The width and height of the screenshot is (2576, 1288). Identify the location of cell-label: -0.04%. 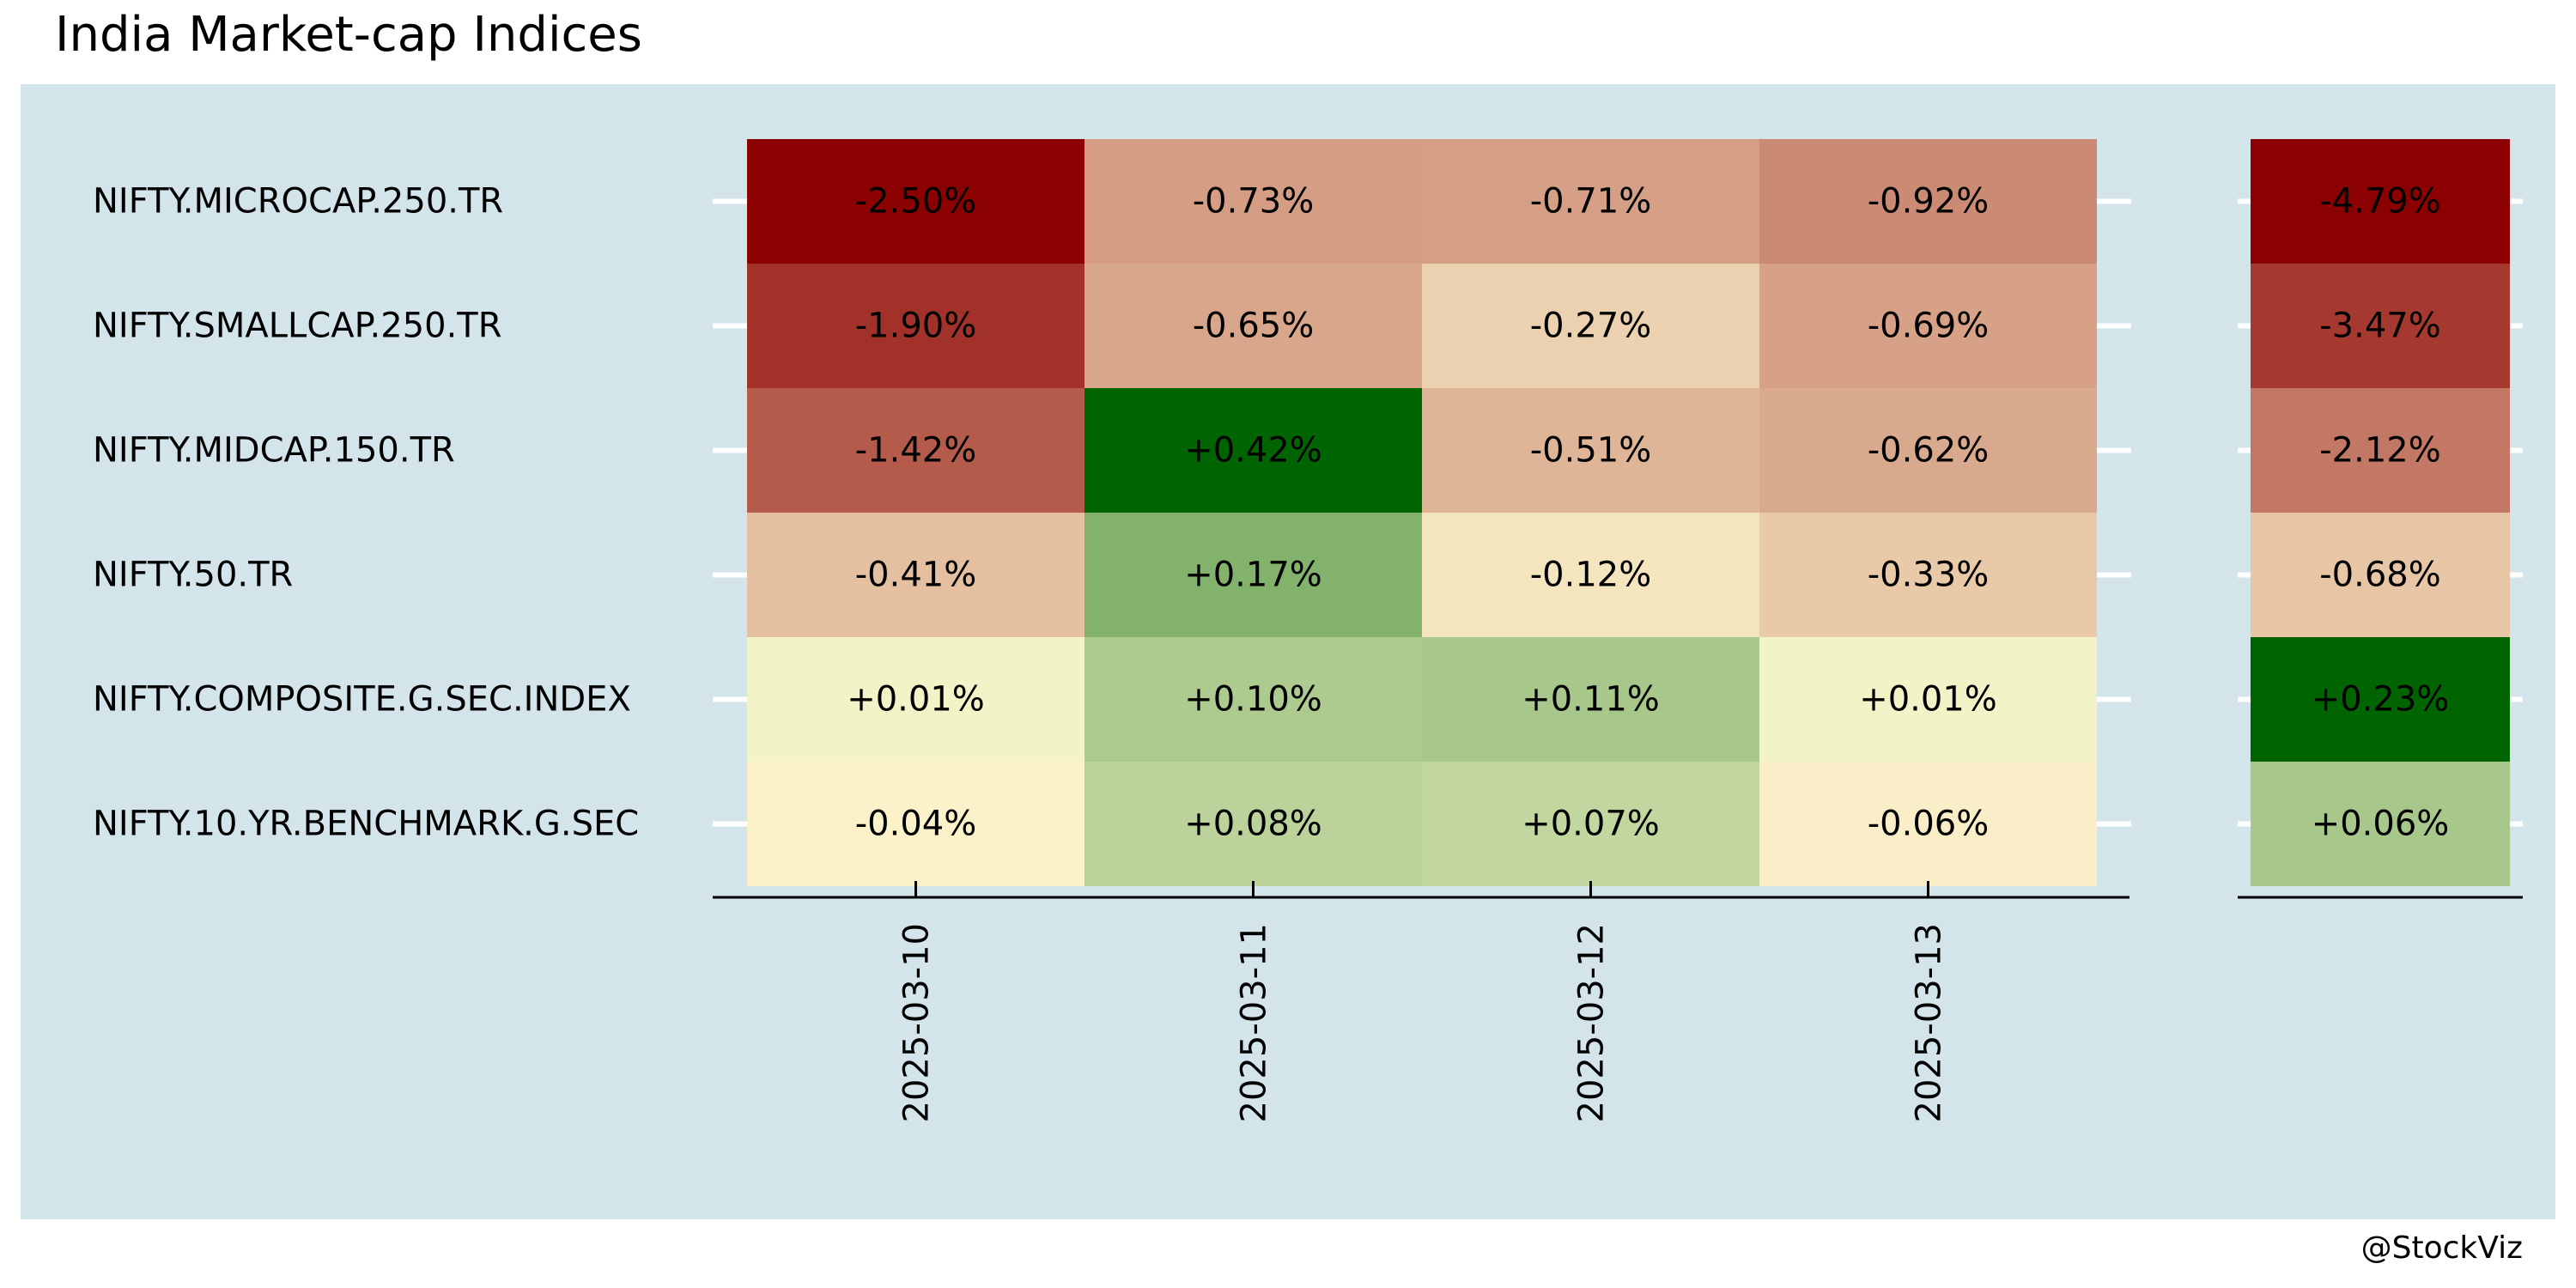
(916, 824).